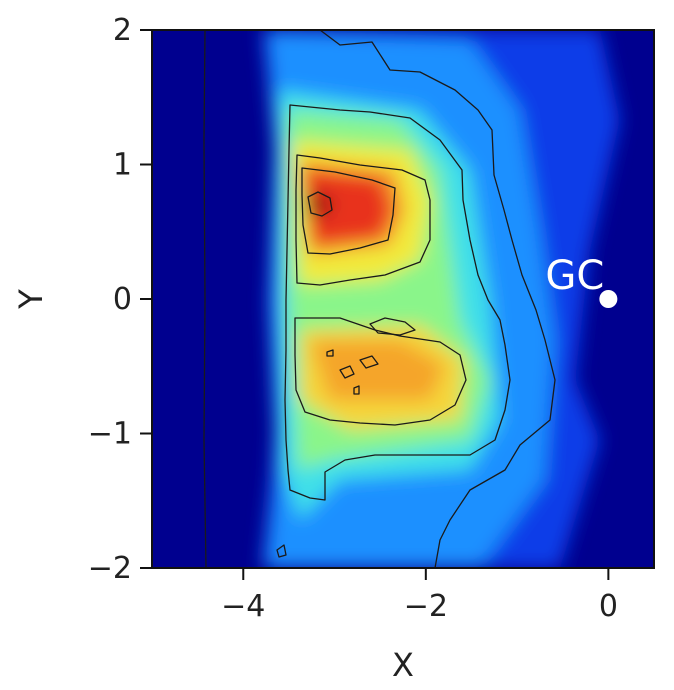 This screenshot has height=690, width=674. I want to click on y-axis: −2 −1 0 1 2, so click(120, 299).